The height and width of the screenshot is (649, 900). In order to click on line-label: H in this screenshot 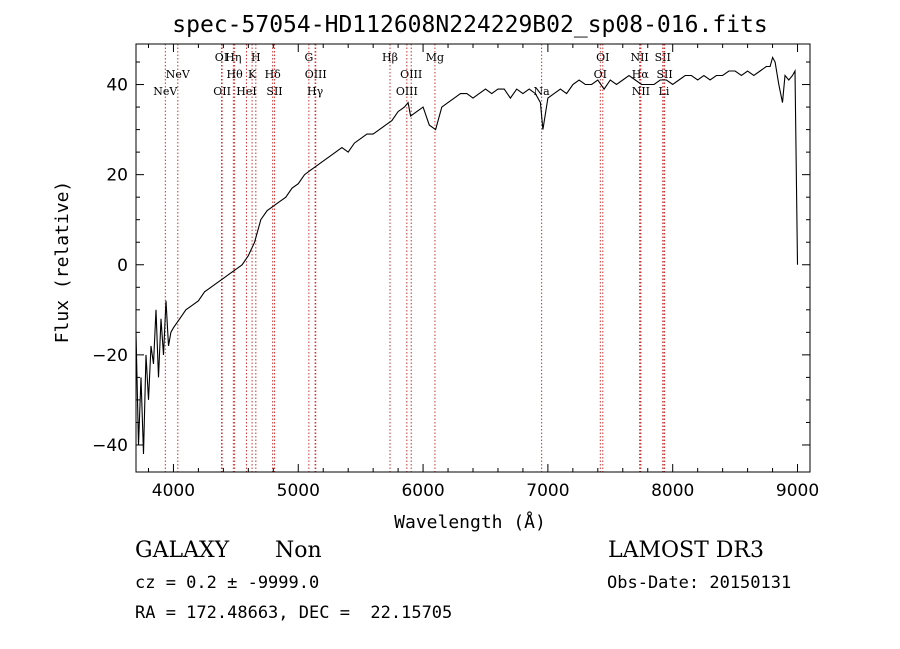, I will do `click(256, 57)`.